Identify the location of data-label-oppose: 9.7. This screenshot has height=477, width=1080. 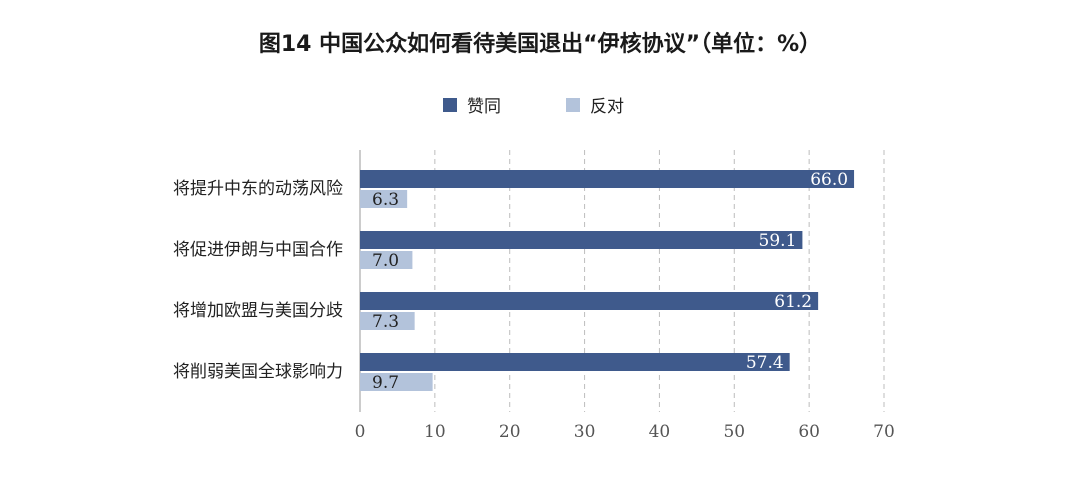
(385, 383).